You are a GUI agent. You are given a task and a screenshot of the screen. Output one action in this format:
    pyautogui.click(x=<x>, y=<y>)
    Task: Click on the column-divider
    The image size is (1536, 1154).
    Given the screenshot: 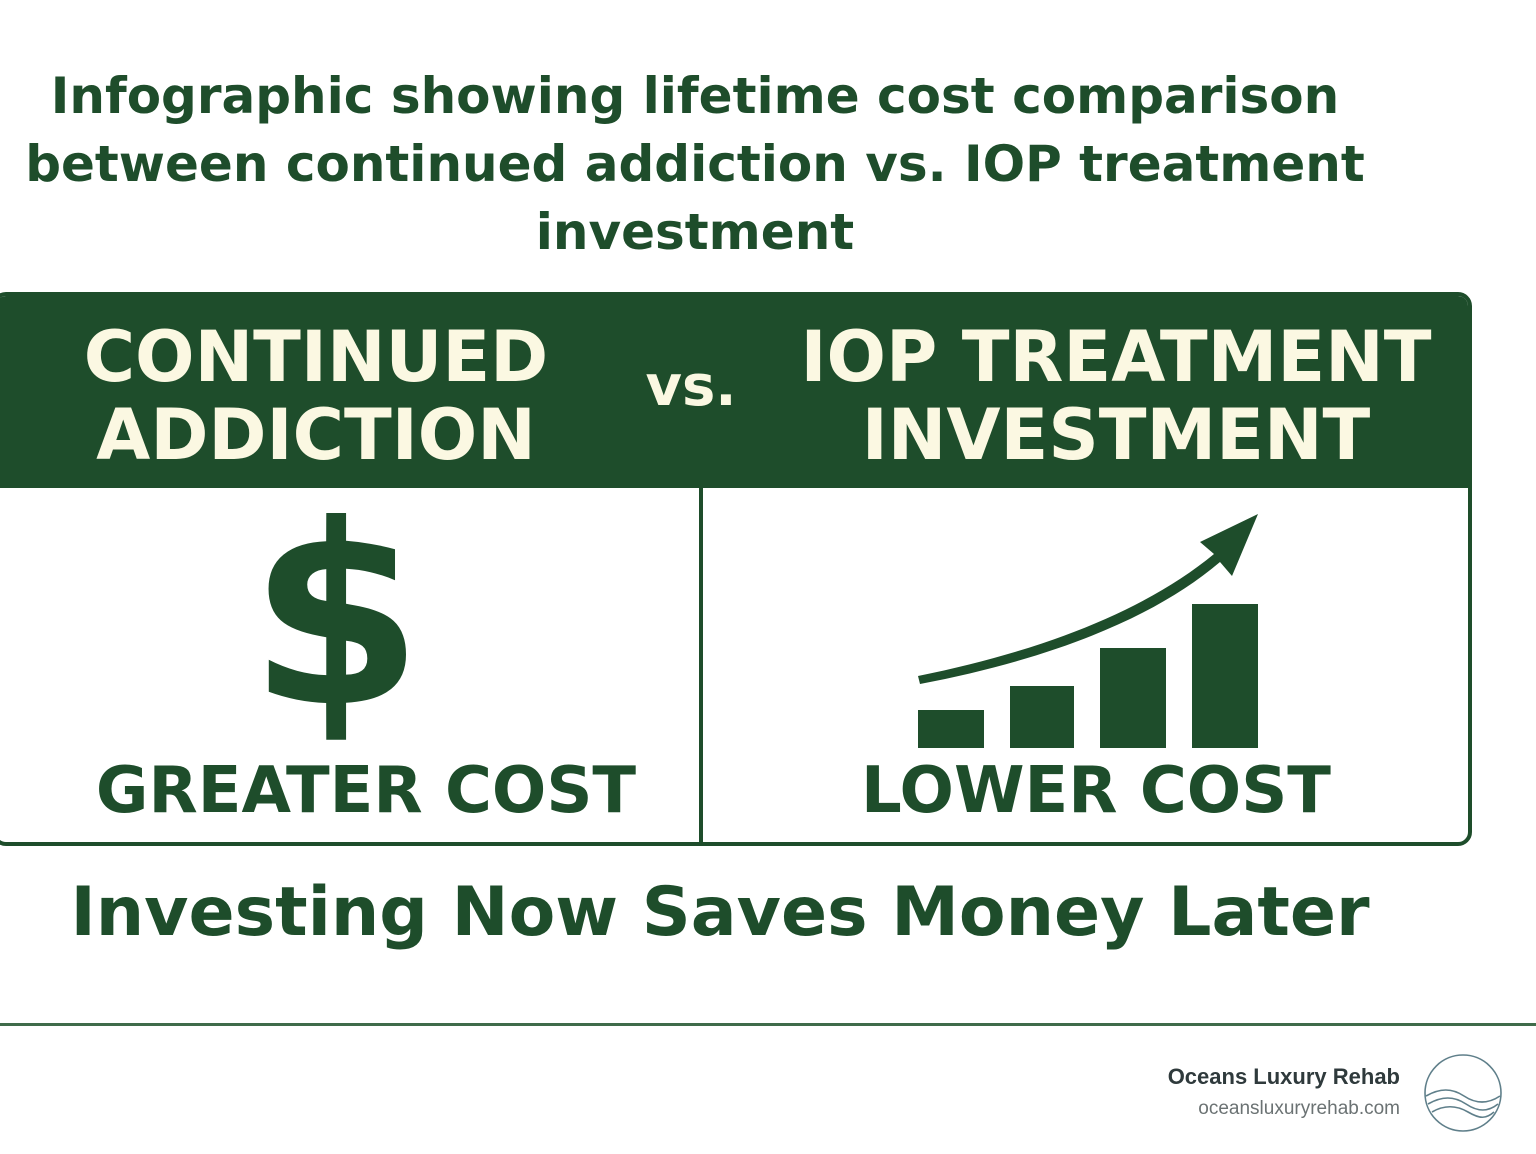 What is the action you would take?
    pyautogui.click(x=701, y=665)
    